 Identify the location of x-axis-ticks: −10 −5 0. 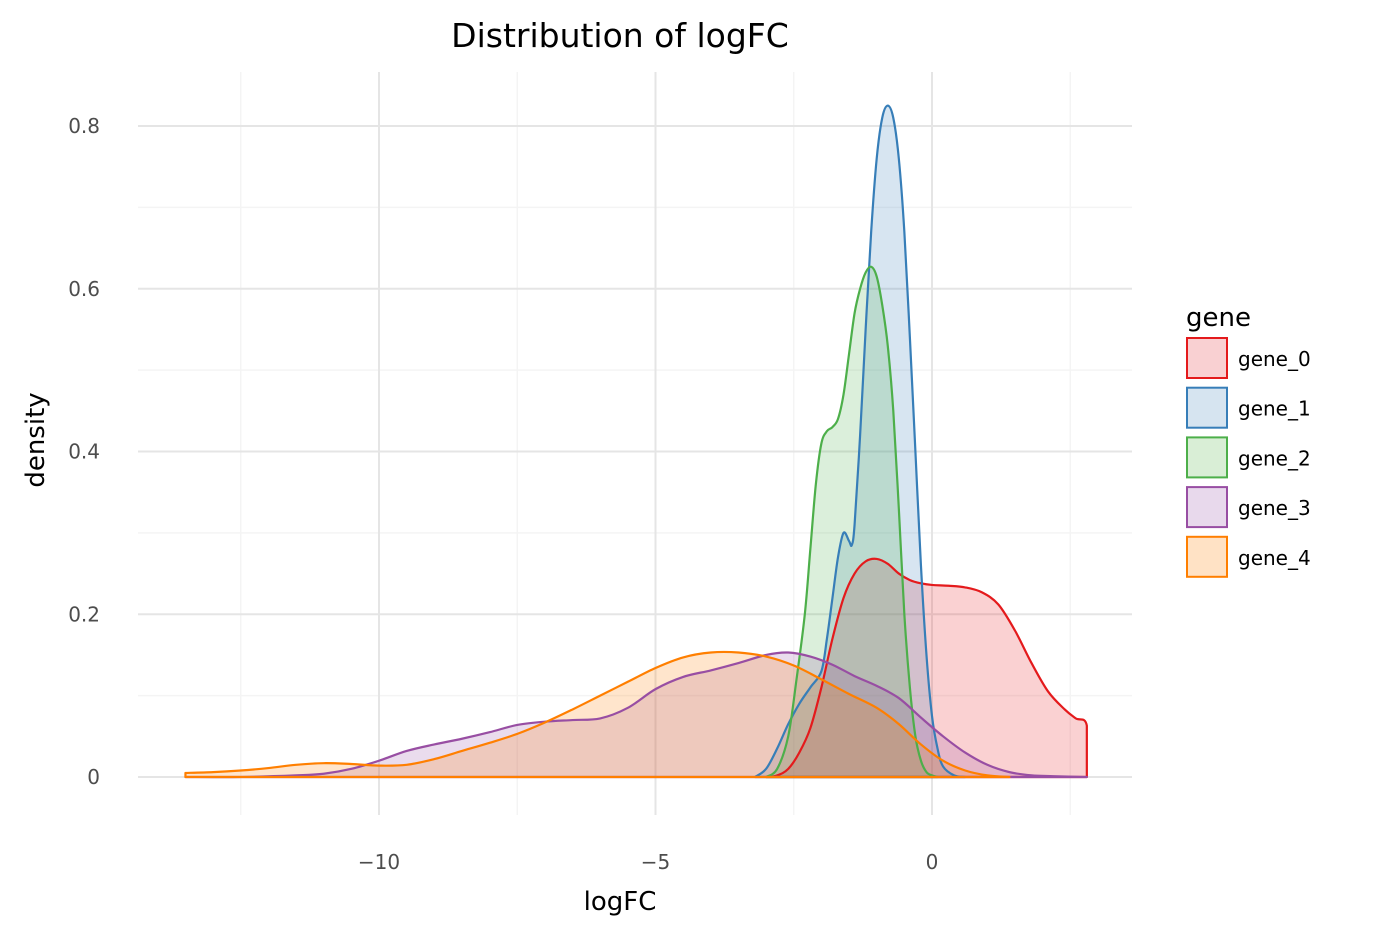
(648, 862).